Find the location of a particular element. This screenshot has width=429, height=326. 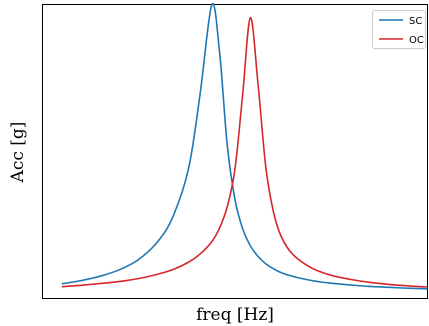

x-axis-label: freq [Hz] is located at coordinates (235, 315).